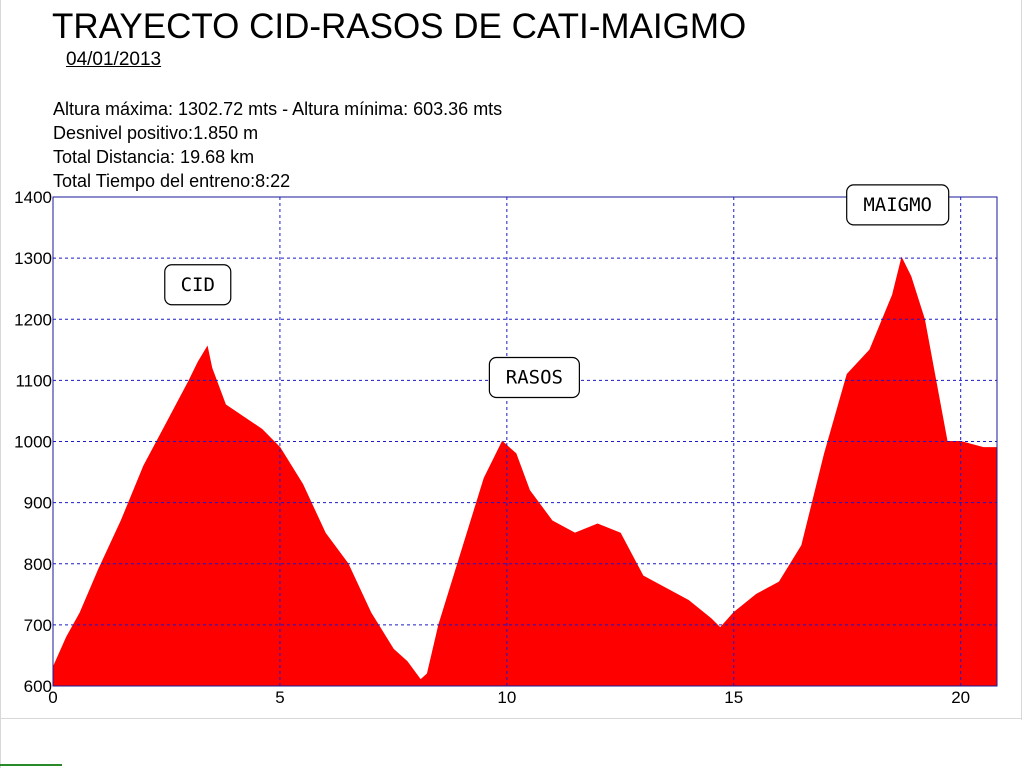 The image size is (1024, 768). What do you see at coordinates (279, 697) in the screenshot?
I see `x-tick-label: 5` at bounding box center [279, 697].